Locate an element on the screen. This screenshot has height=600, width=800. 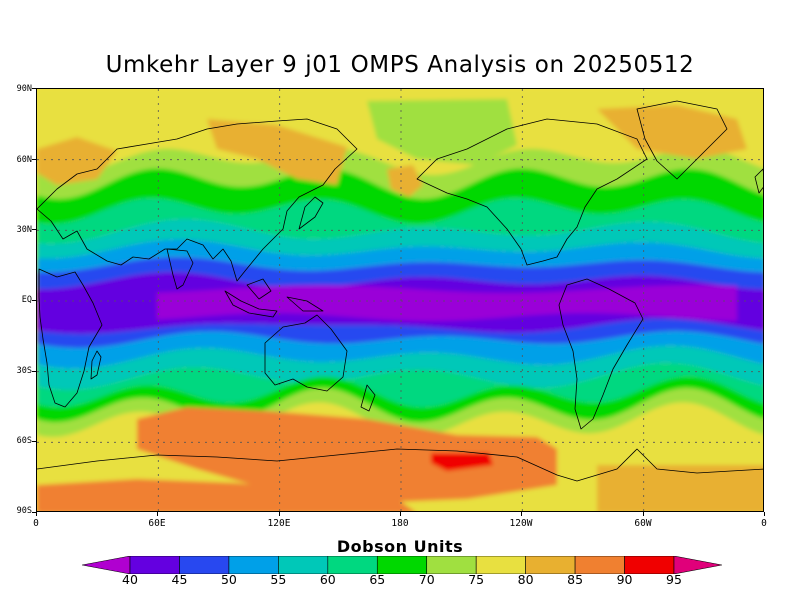
ozone-band-50-north is located at coordinates (400, 273).